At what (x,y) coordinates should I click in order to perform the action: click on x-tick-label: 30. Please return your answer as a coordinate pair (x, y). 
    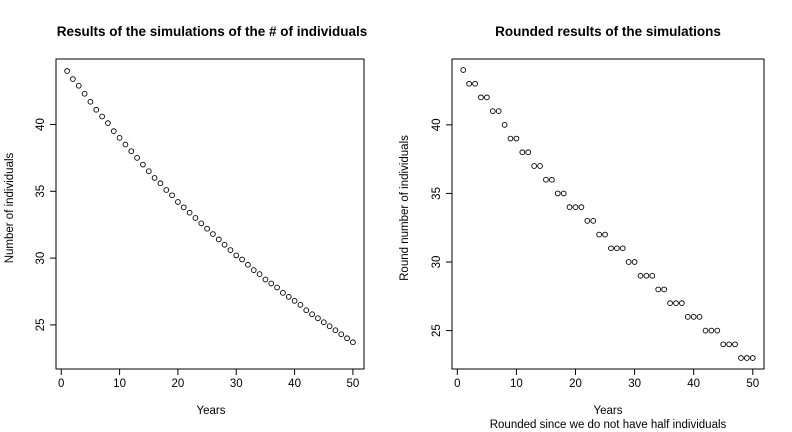
    Looking at the image, I should click on (236, 384).